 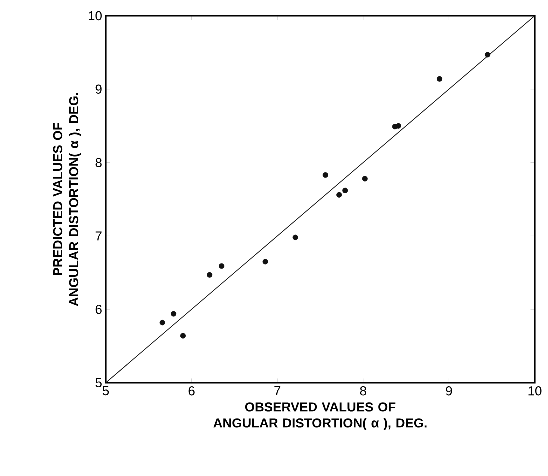 What do you see at coordinates (363, 391) in the screenshot?
I see `x-tick-label: 8` at bounding box center [363, 391].